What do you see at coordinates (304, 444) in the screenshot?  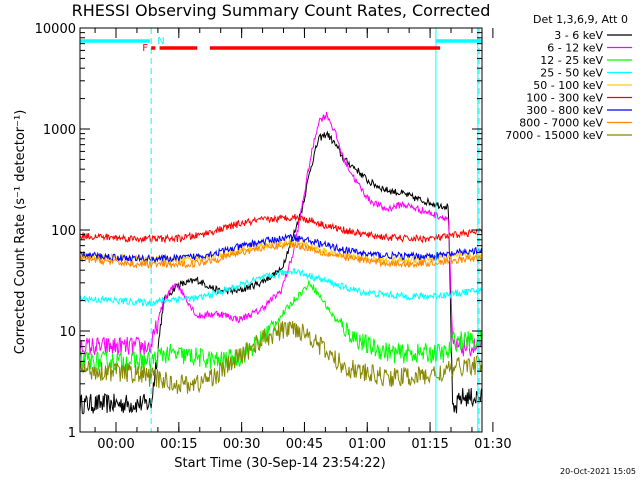 I see `x-tick-label-3: 00:45` at bounding box center [304, 444].